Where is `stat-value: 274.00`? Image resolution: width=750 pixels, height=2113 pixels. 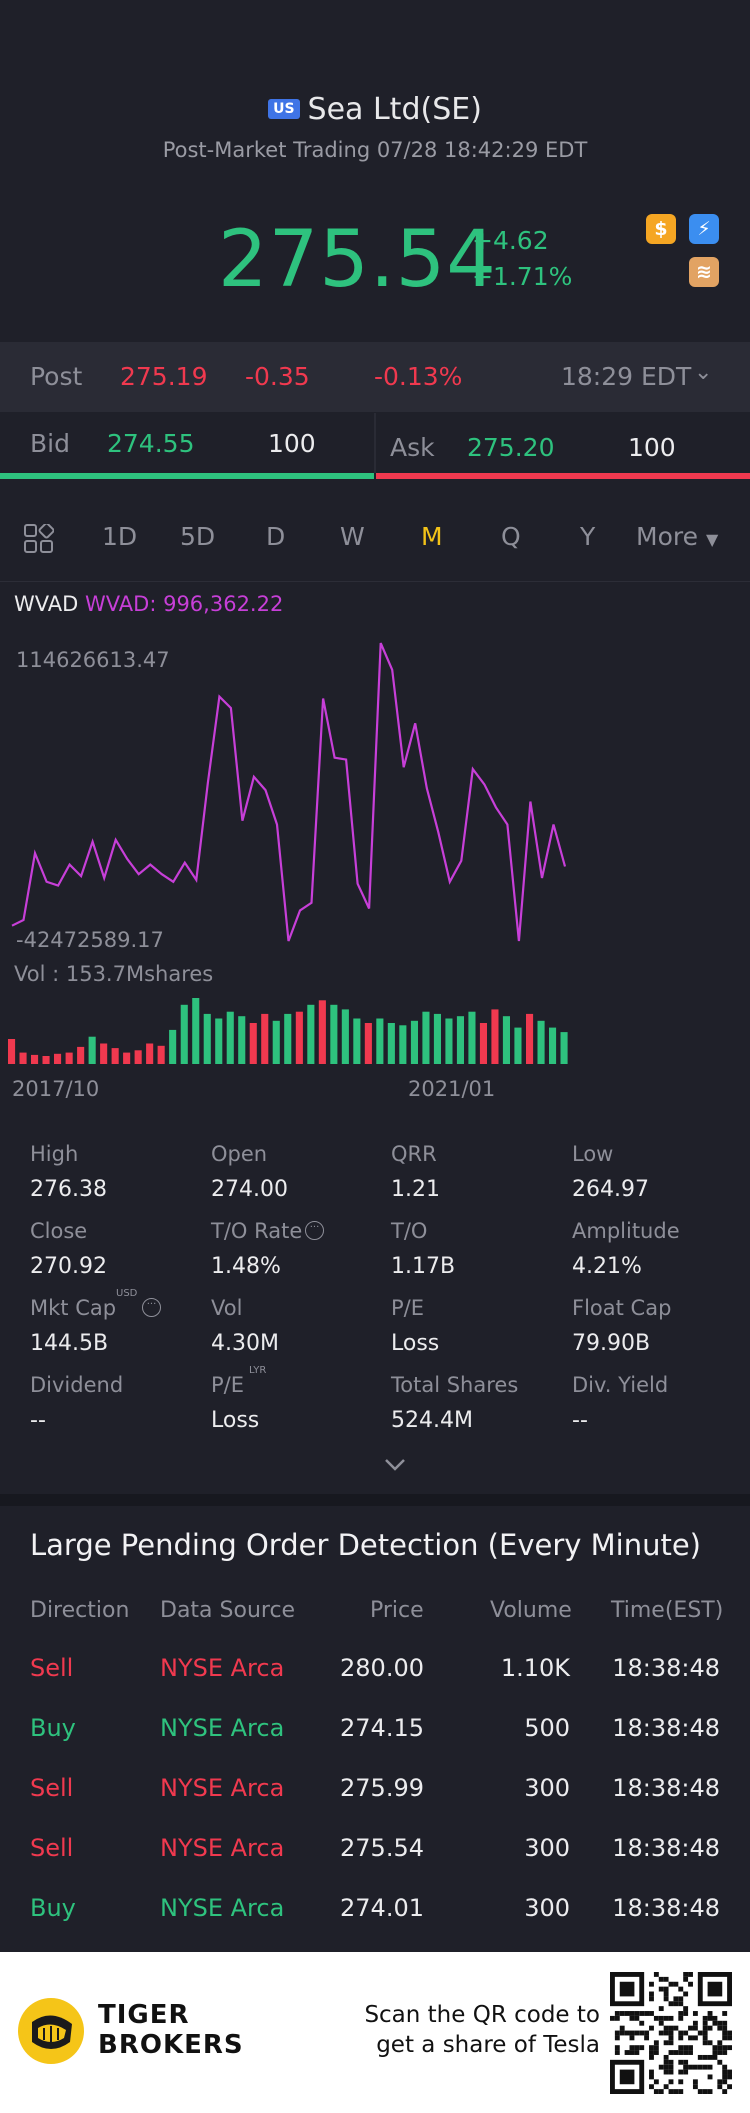 stat-value: 274.00 is located at coordinates (249, 1189).